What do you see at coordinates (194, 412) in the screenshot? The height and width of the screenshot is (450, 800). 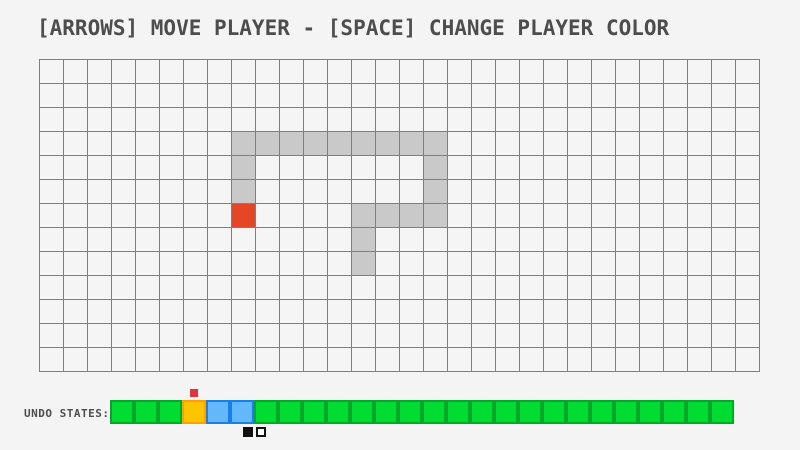 I see `undo-state-cell-orange` at bounding box center [194, 412].